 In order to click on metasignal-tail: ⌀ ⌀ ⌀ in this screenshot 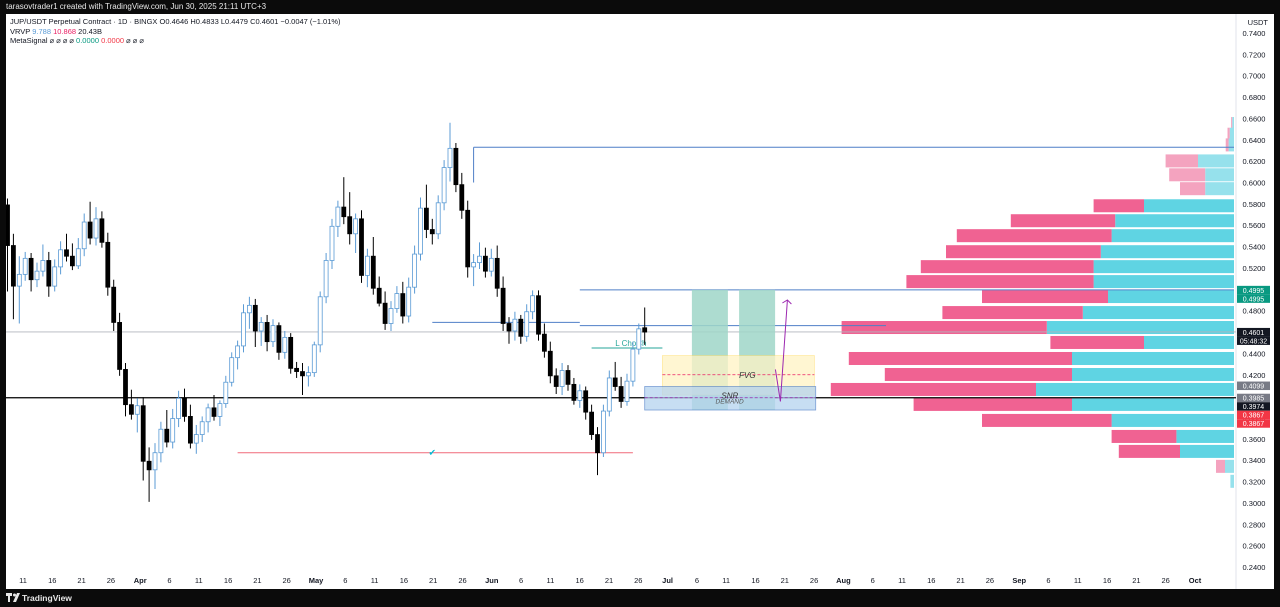, I will do `click(135, 40)`.